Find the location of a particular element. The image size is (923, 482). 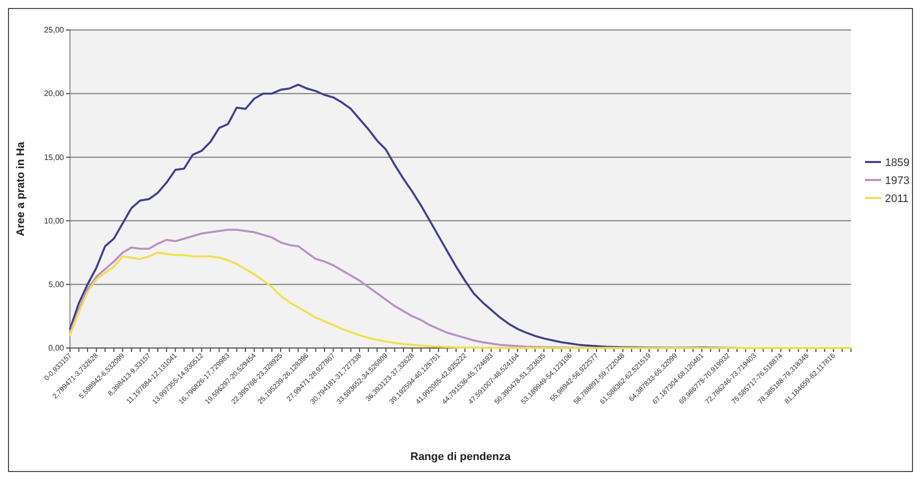

y-tick-label: 0,00 is located at coordinates (56, 348).